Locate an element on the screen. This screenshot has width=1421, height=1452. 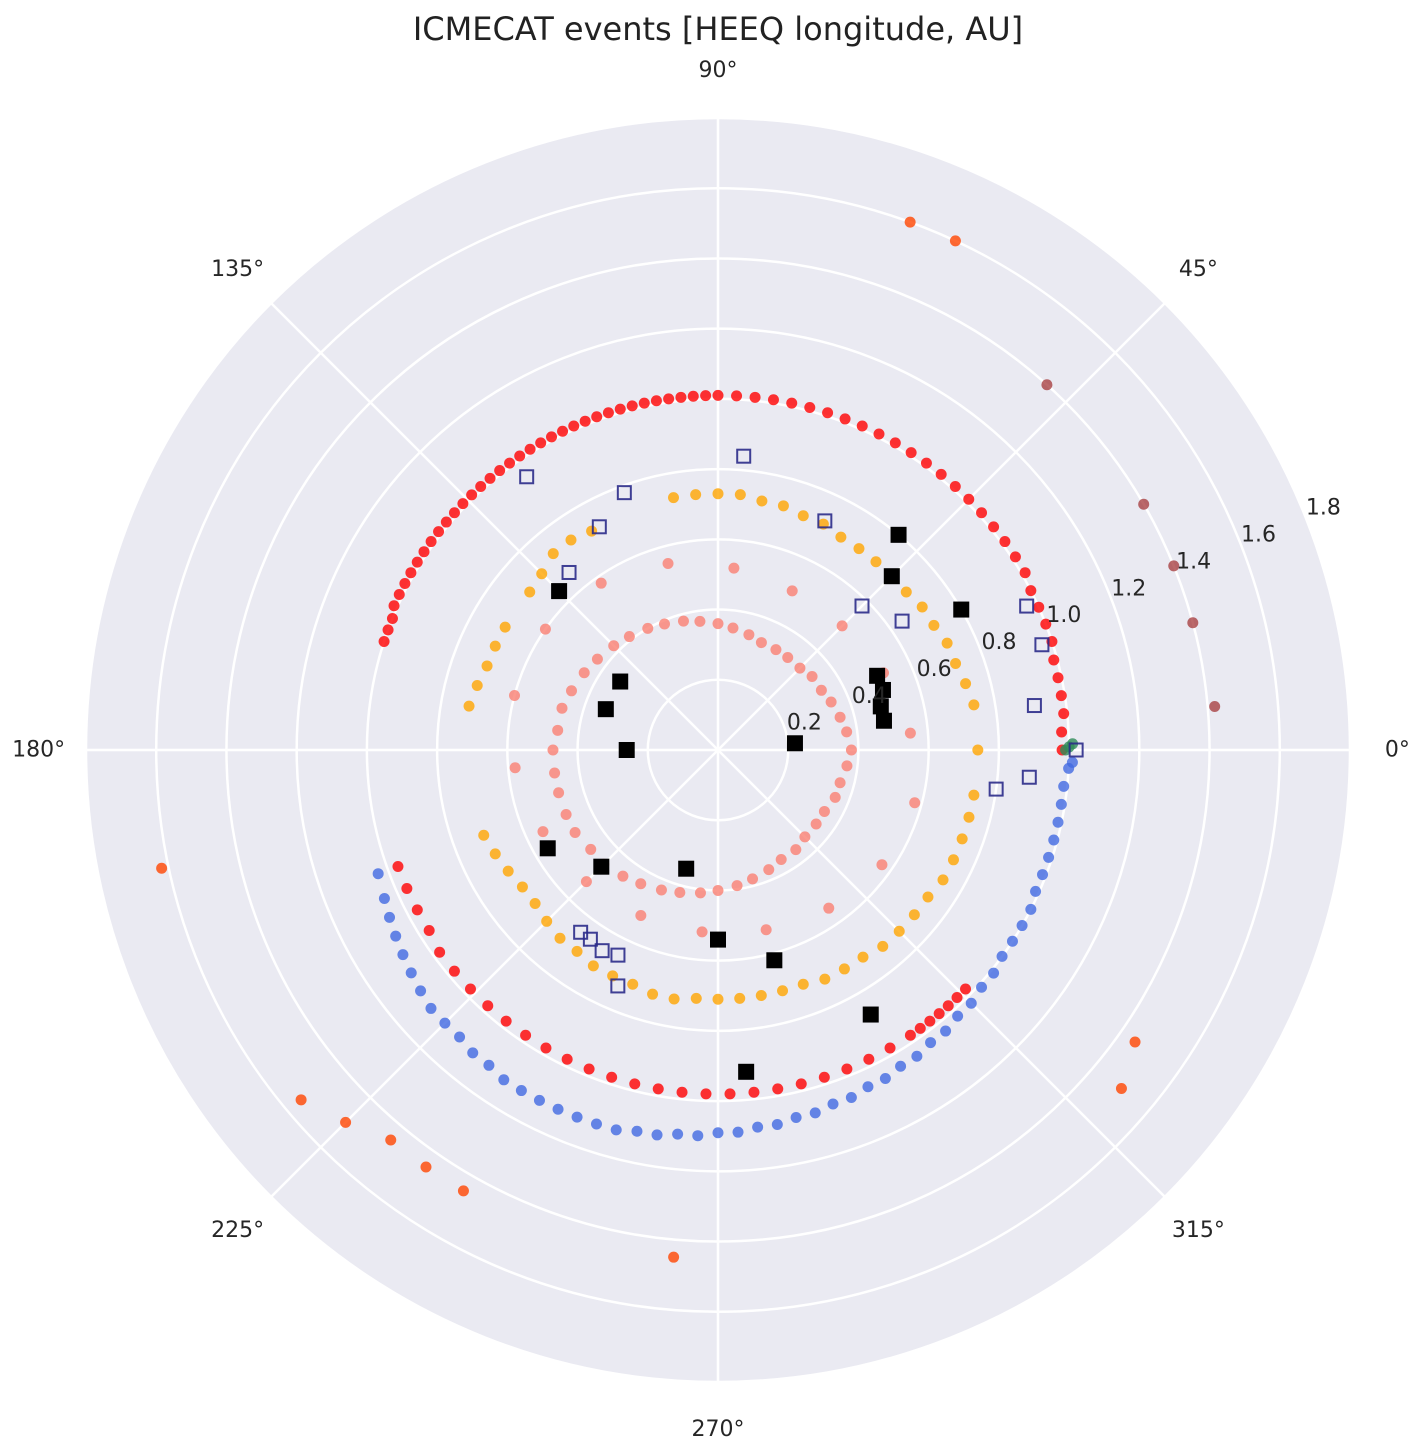
angle-tick-label: 90° is located at coordinates (718, 70).